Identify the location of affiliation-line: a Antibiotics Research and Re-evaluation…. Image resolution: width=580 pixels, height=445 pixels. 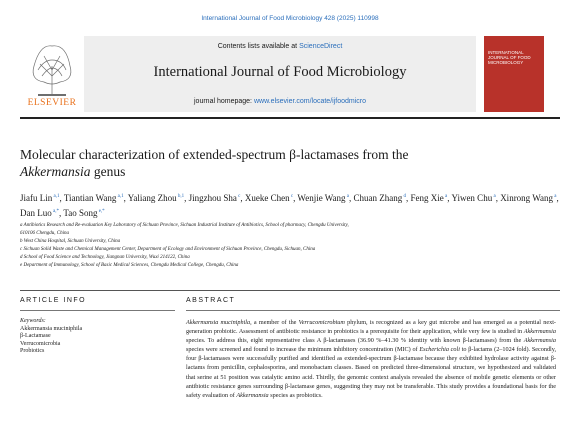
(184, 225).